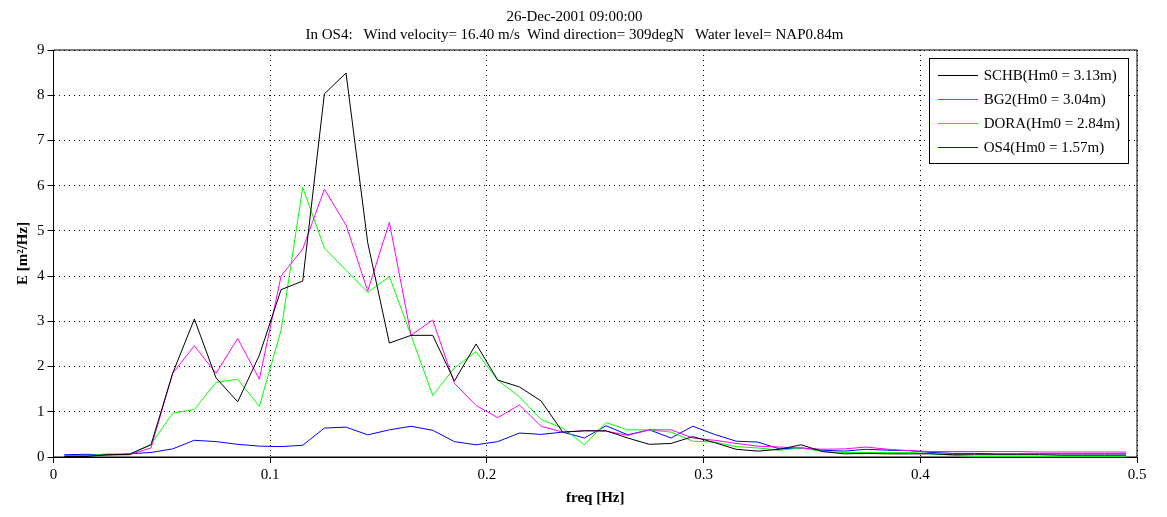 Image resolution: width=1167 pixels, height=517 pixels. Describe the element at coordinates (41, 365) in the screenshot. I see `y-tick-label: 2` at that location.